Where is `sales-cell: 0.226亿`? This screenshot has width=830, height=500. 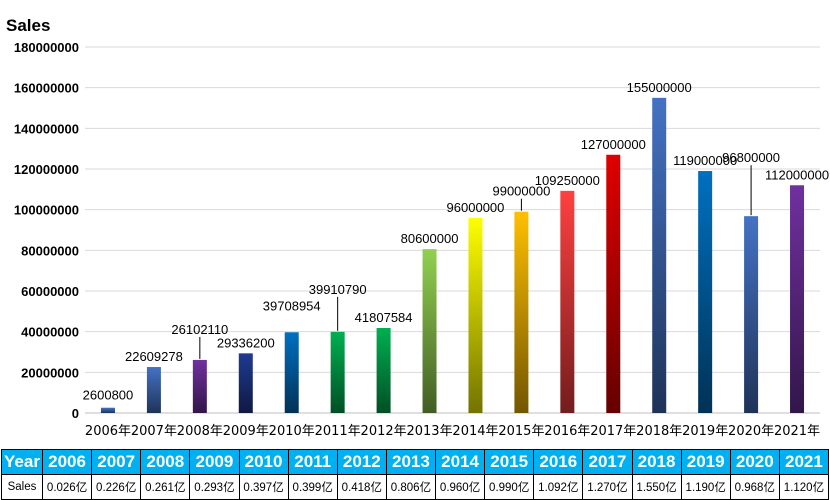
sales-cell: 0.226亿 is located at coordinates (116, 487).